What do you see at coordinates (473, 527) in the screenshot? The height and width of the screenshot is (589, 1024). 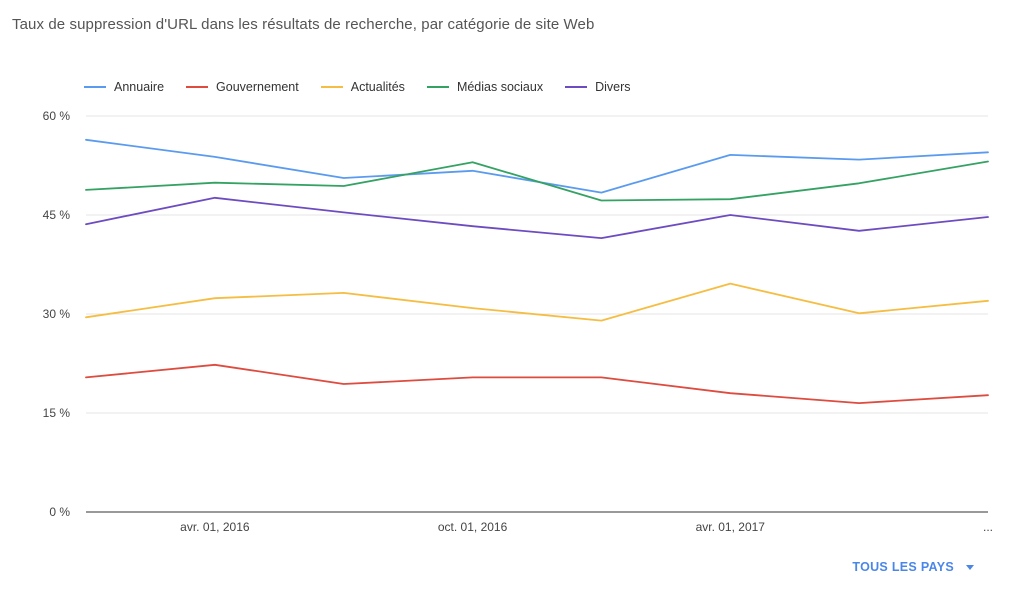 I see `x-tick-label: oct. 01, 2016` at bounding box center [473, 527].